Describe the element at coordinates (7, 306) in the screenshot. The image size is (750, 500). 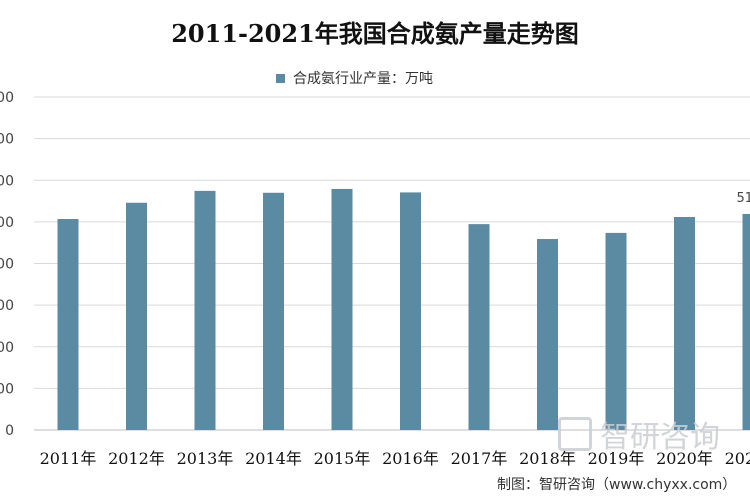
I see `y-tick-label: 3000` at that location.